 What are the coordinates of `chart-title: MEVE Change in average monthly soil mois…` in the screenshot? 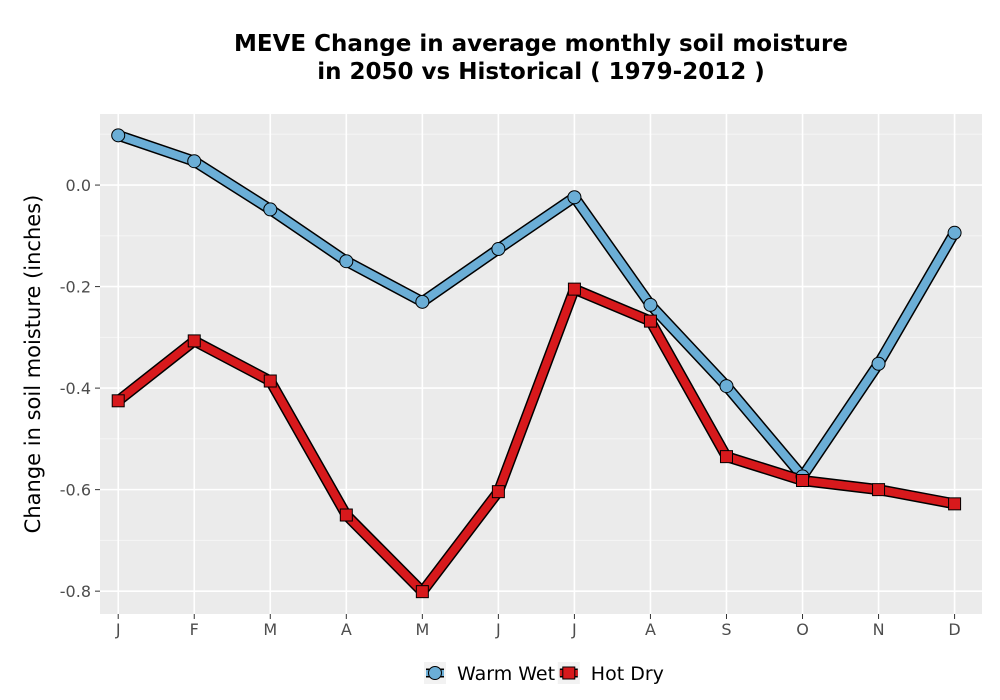 It's located at (541, 58).